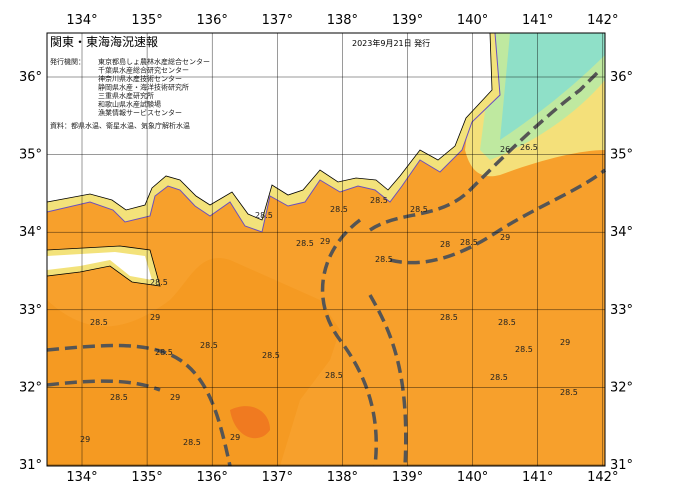  What do you see at coordinates (445, 244) in the screenshot?
I see `contour-label: 28` at bounding box center [445, 244].